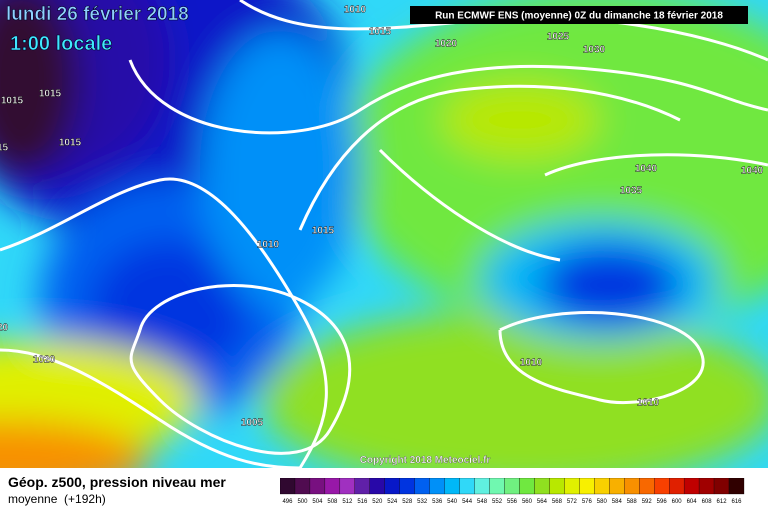 The image size is (768, 512). Describe the element at coordinates (542, 502) in the screenshot. I see `colorbar-label: 564` at that location.